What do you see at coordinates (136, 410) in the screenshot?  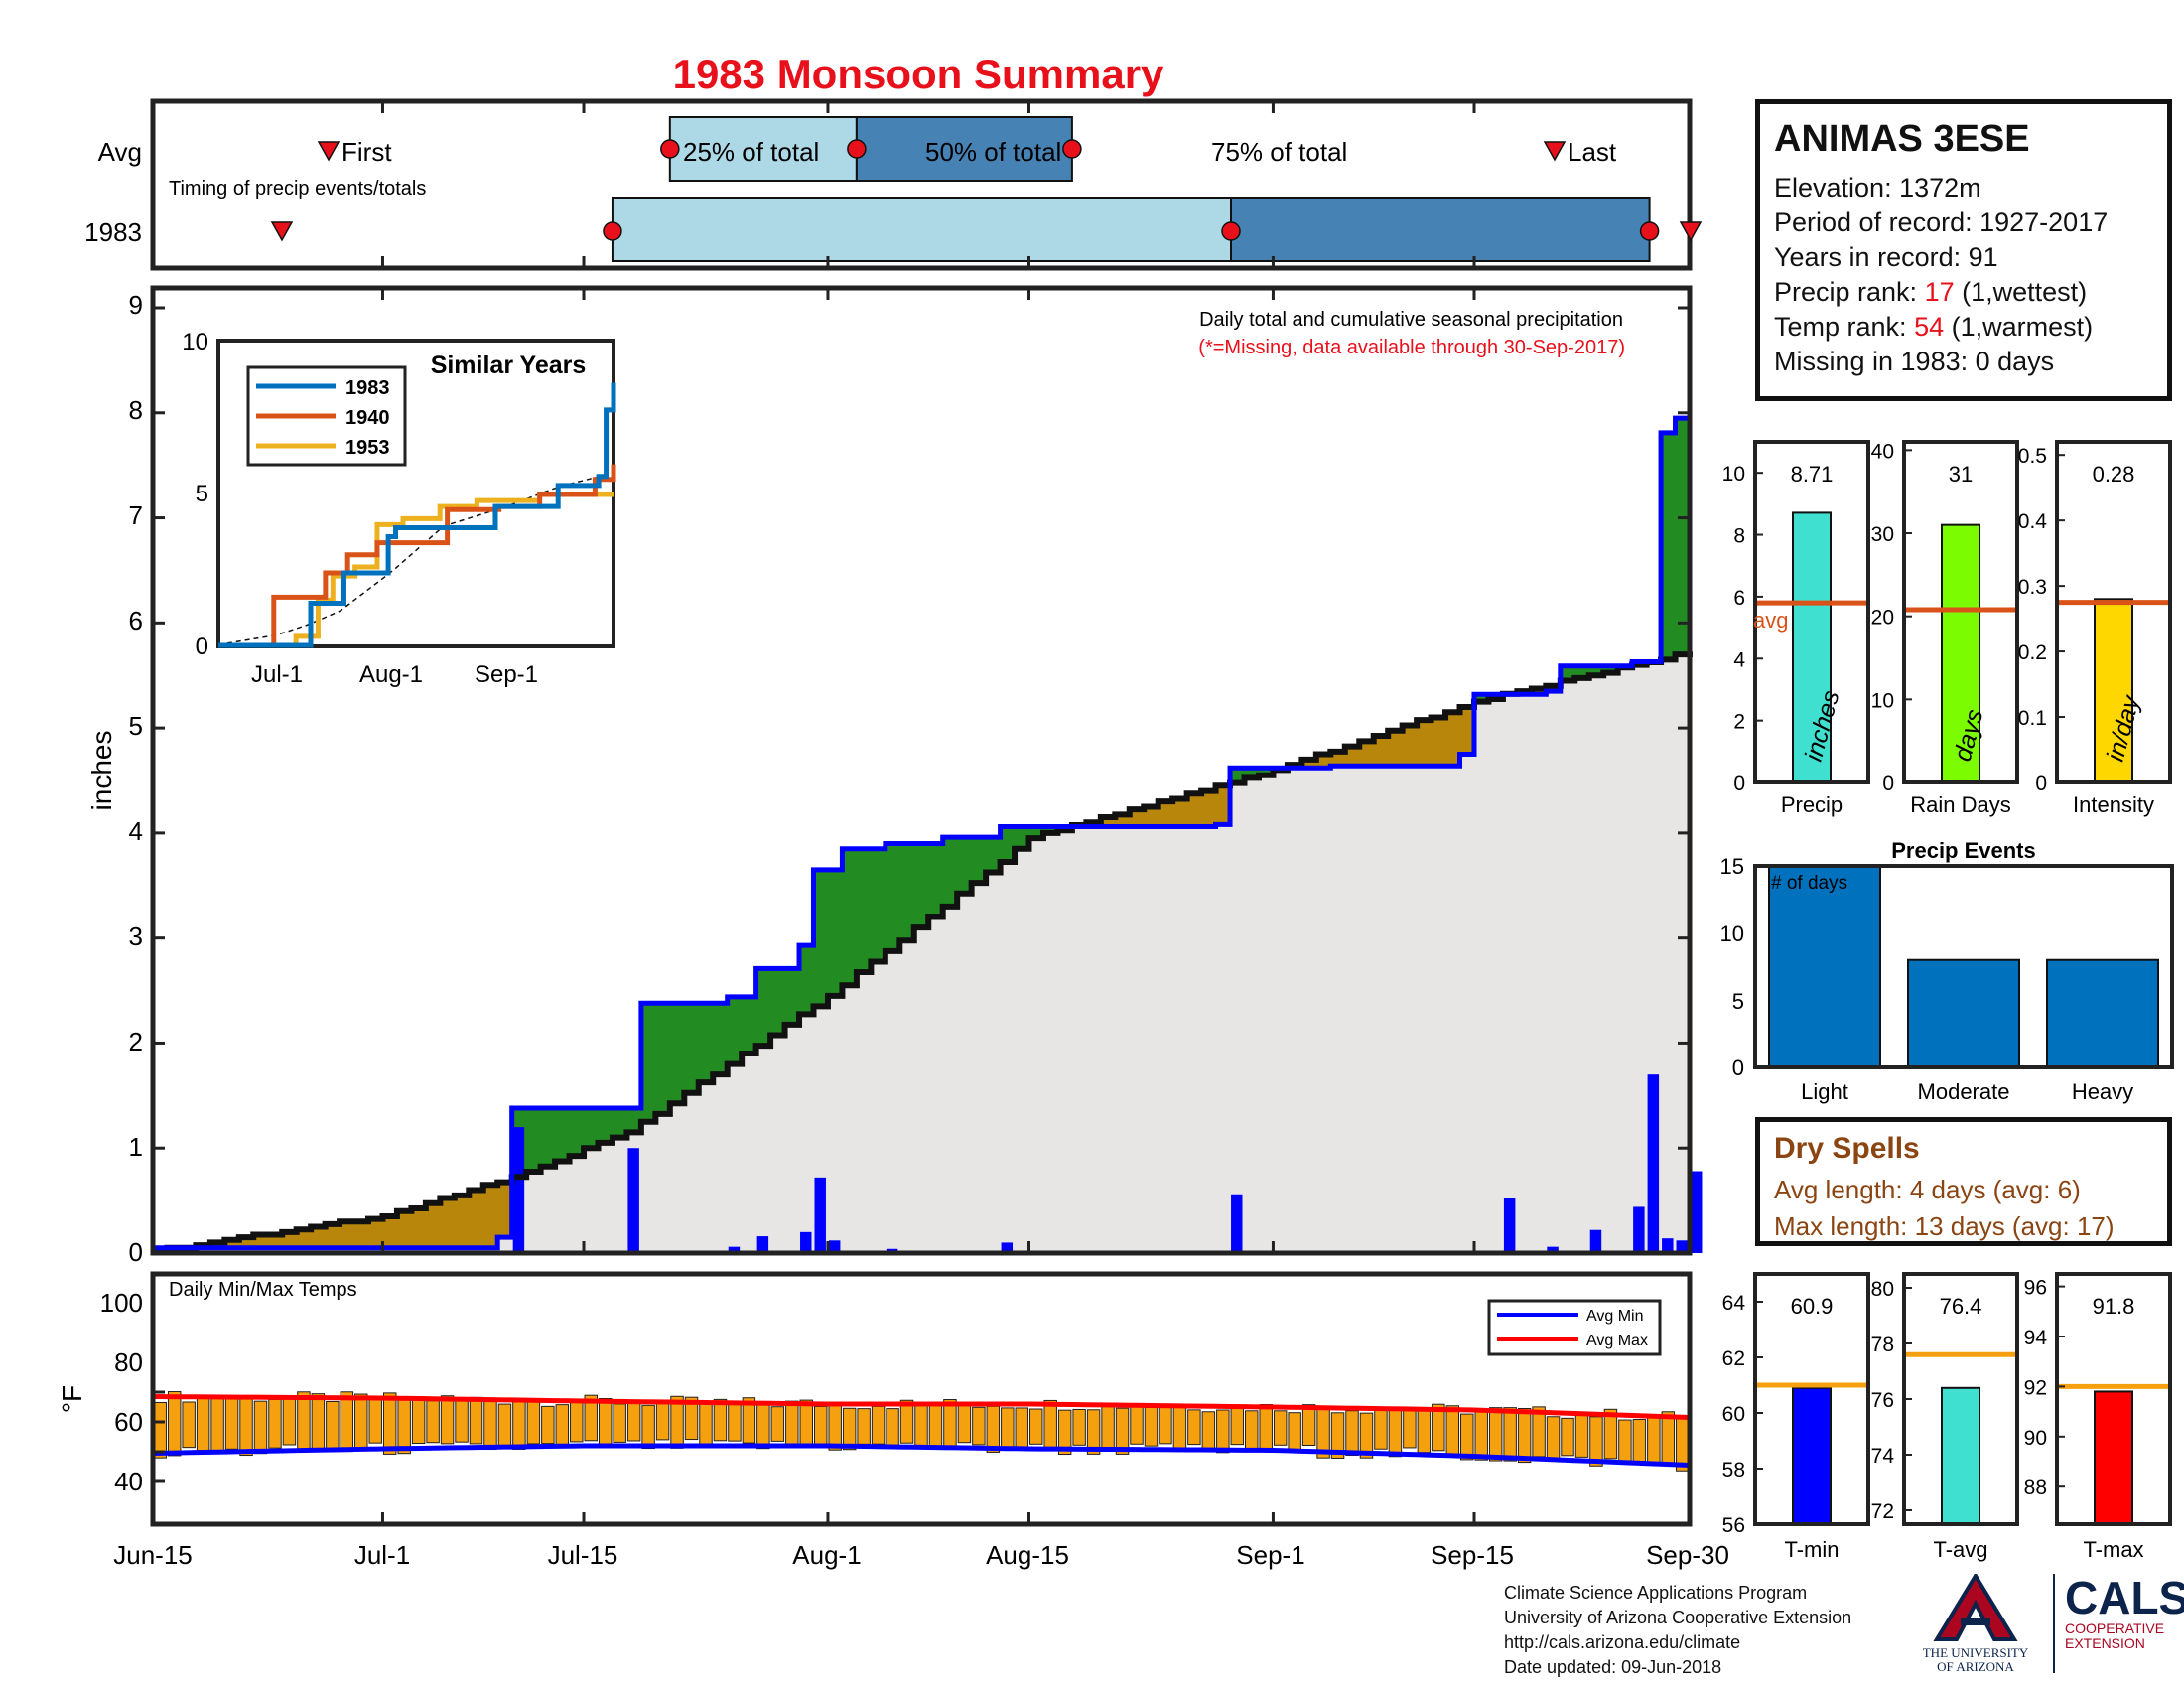 I see `y-tick: 8` at bounding box center [136, 410].